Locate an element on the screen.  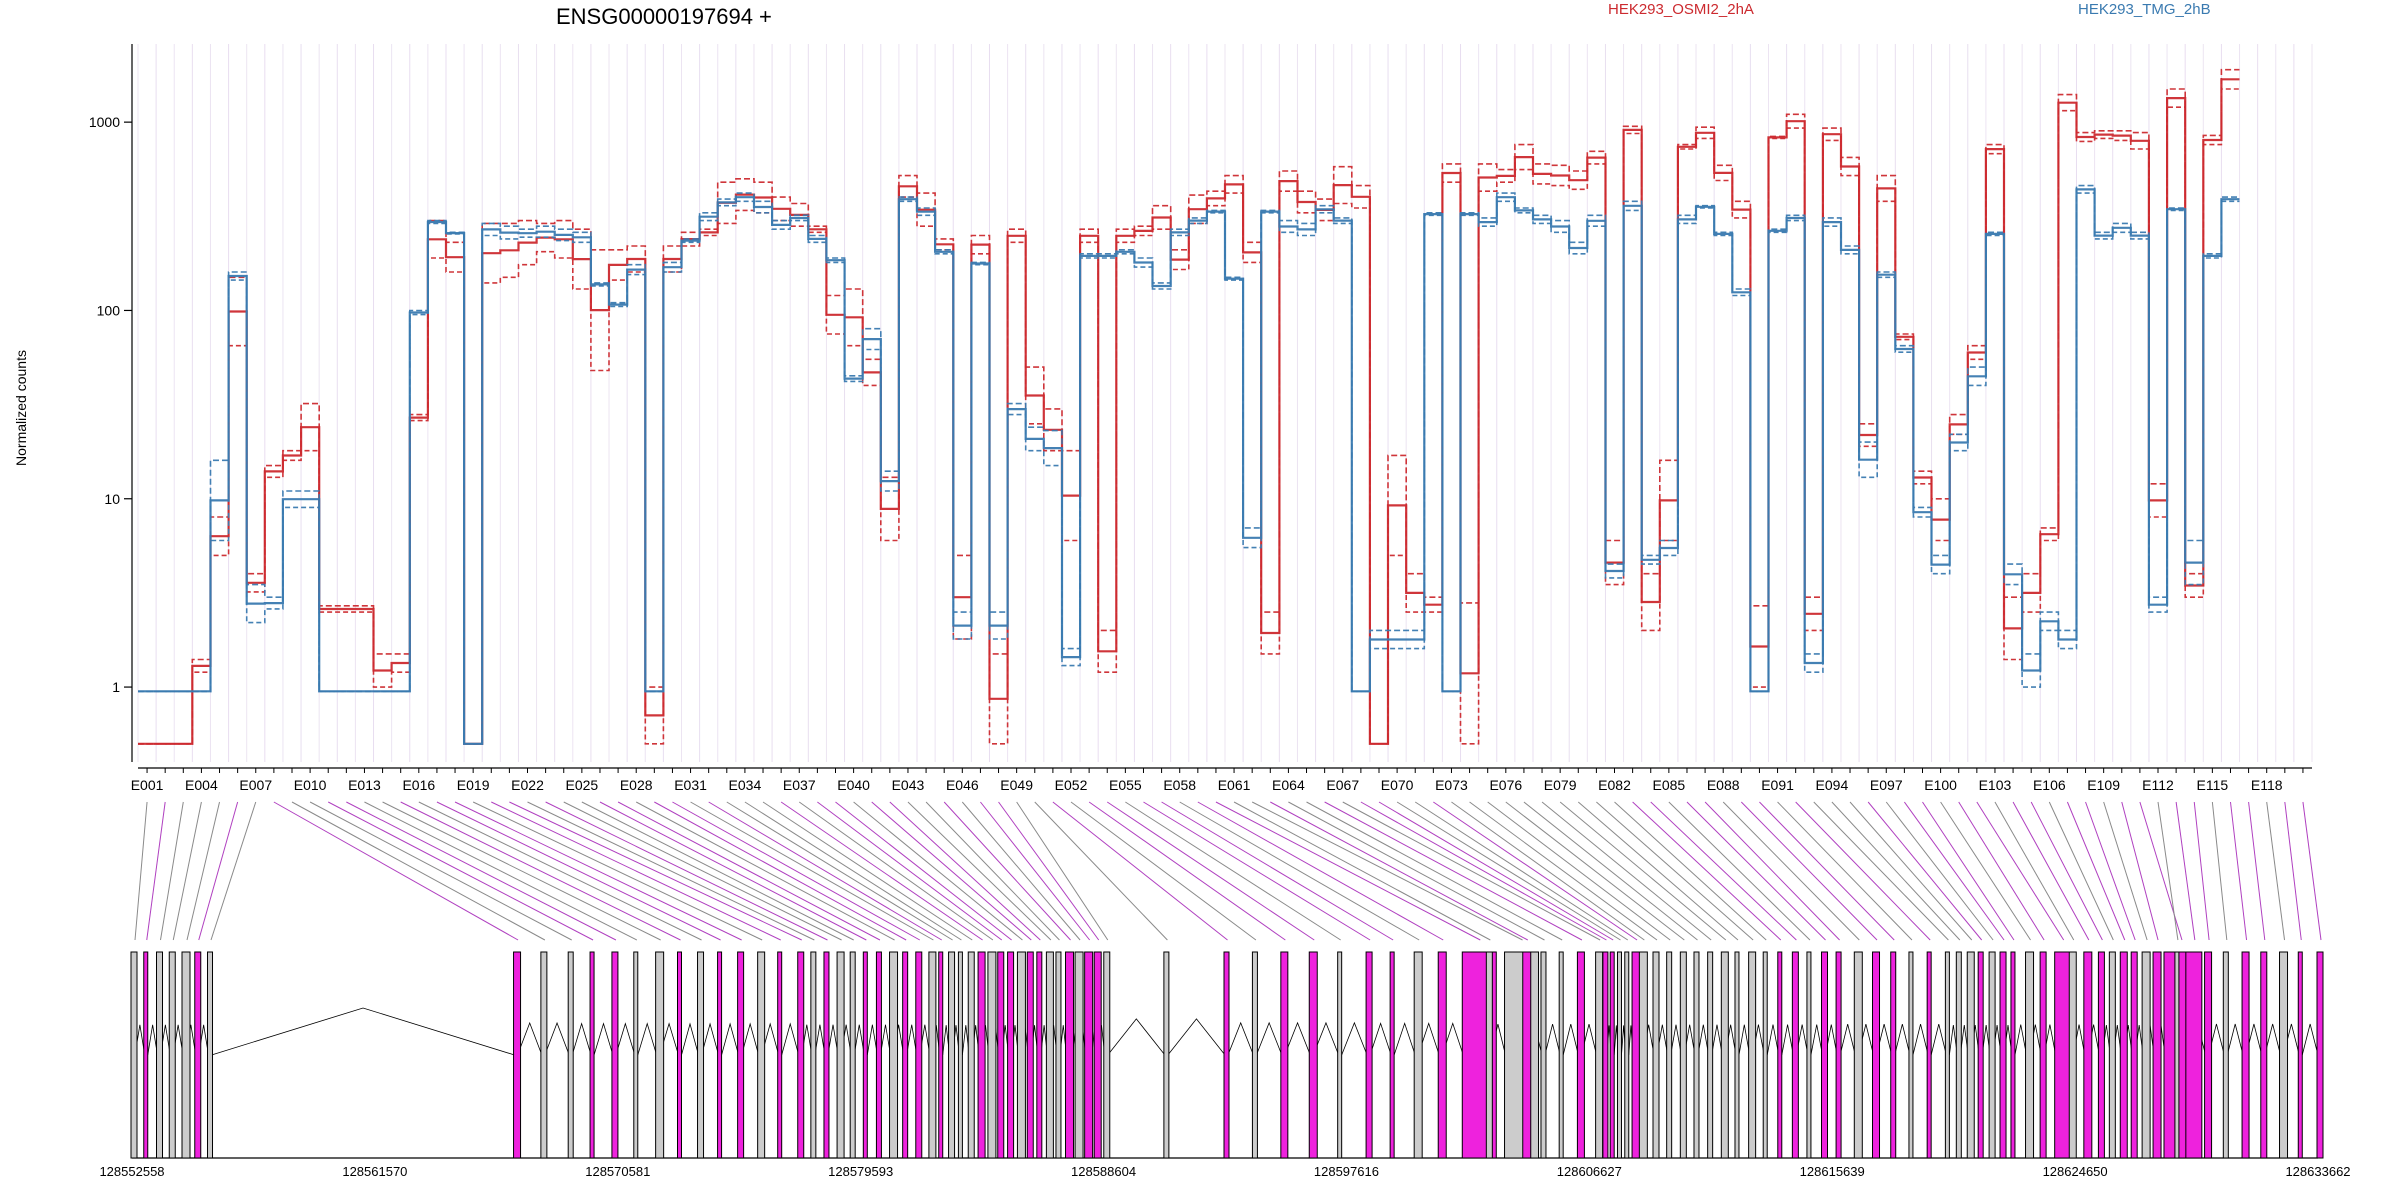
y-tick-label: 10 is located at coordinates (112, 499).